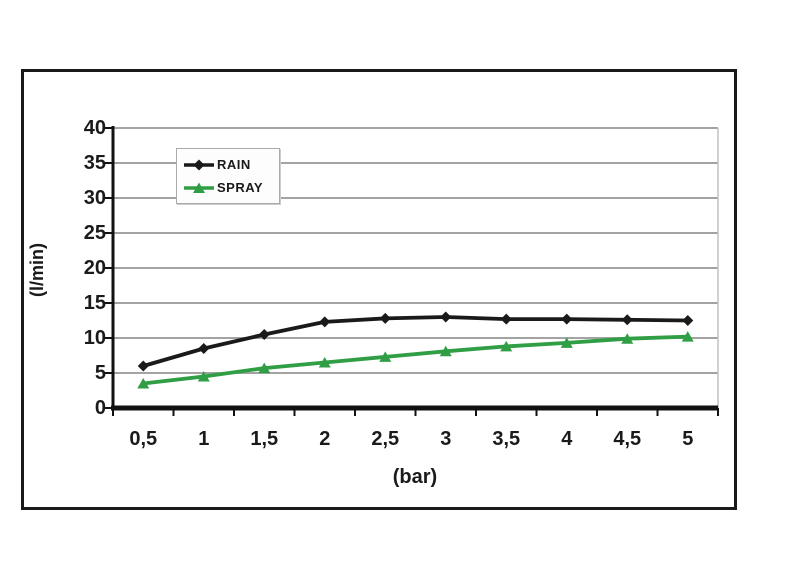 This screenshot has height=570, width=800. I want to click on legend-entry-spray: SPRAY, so click(231, 188).